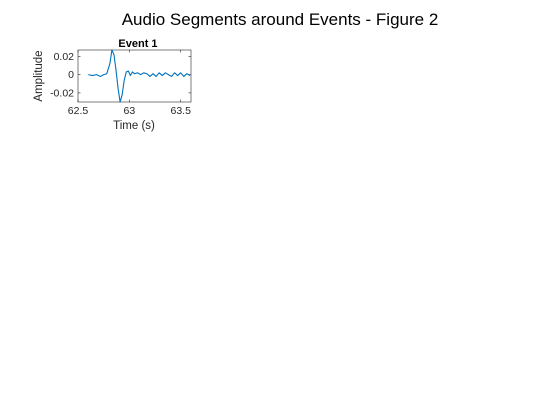 This screenshot has height=420, width=560. What do you see at coordinates (280, 19) in the screenshot?
I see `figure-suptitle: Audio Segments around Events - Figure 2` at bounding box center [280, 19].